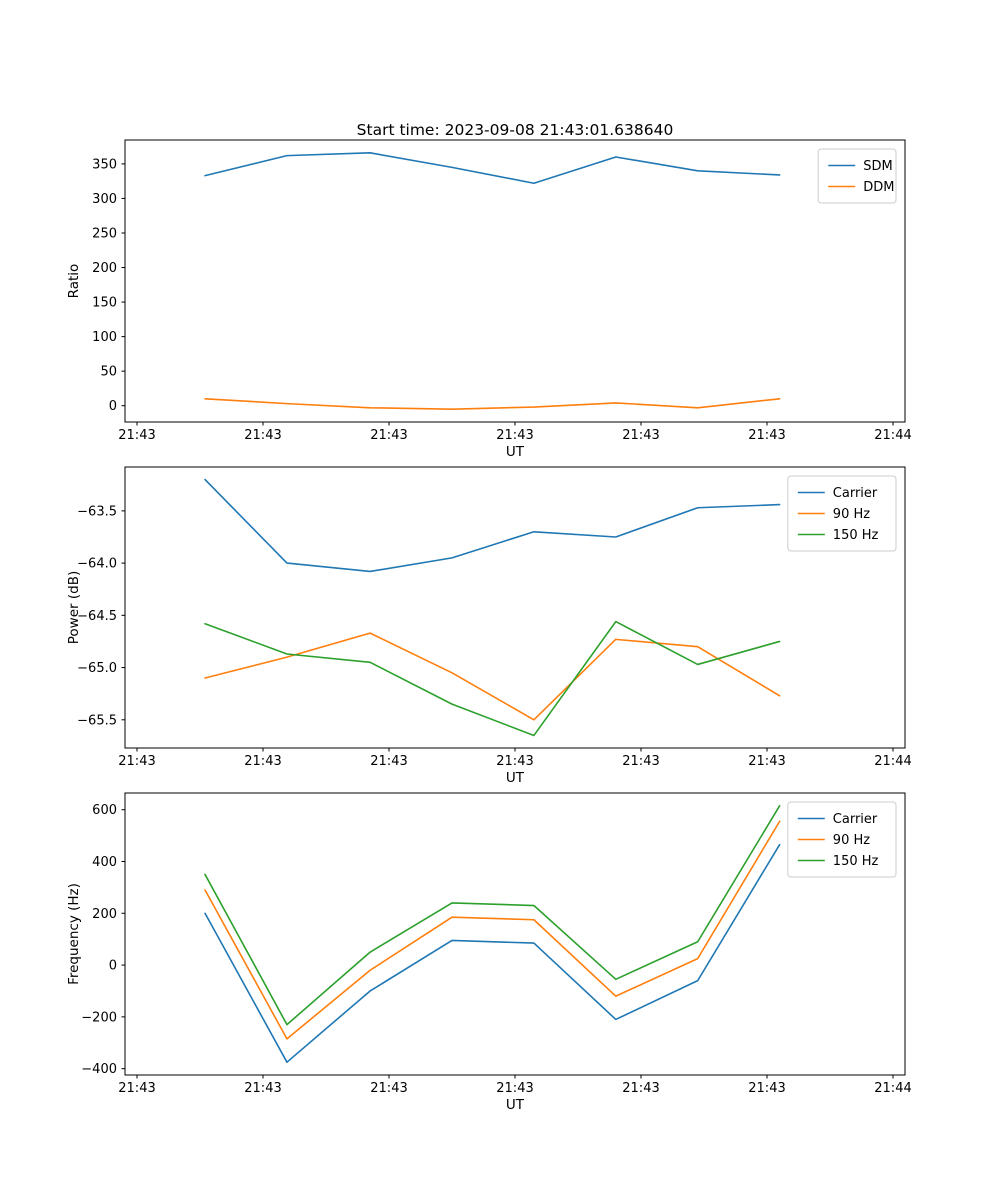 The height and width of the screenshot is (1200, 1000). Describe the element at coordinates (97, 564) in the screenshot. I see `y-tick-label: −64.0` at that location.